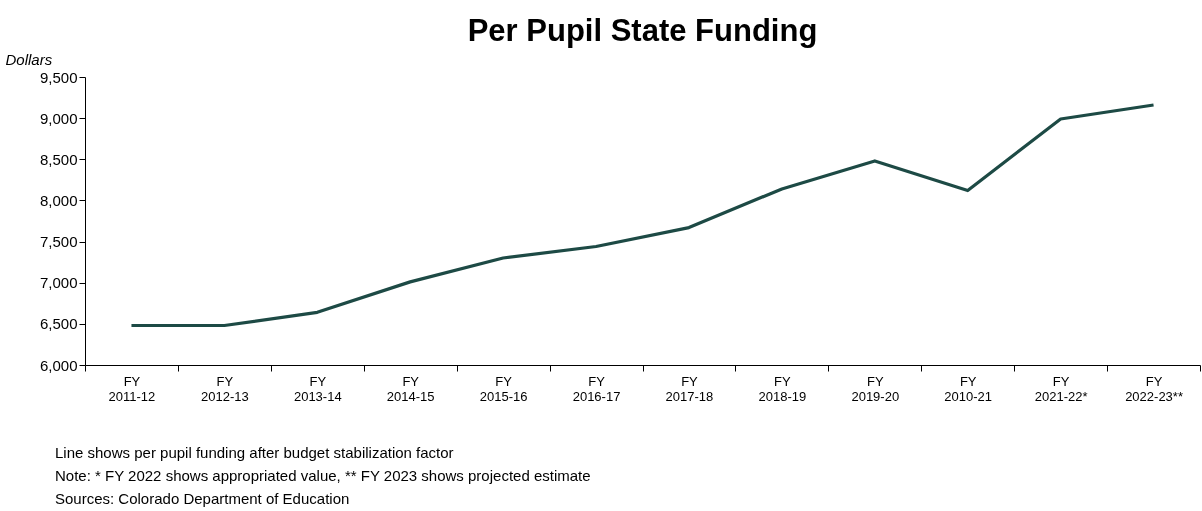 Image resolution: width=1202 pixels, height=511 pixels. Describe the element at coordinates (58, 365) in the screenshot. I see `y-tick-label: 6,000` at that location.